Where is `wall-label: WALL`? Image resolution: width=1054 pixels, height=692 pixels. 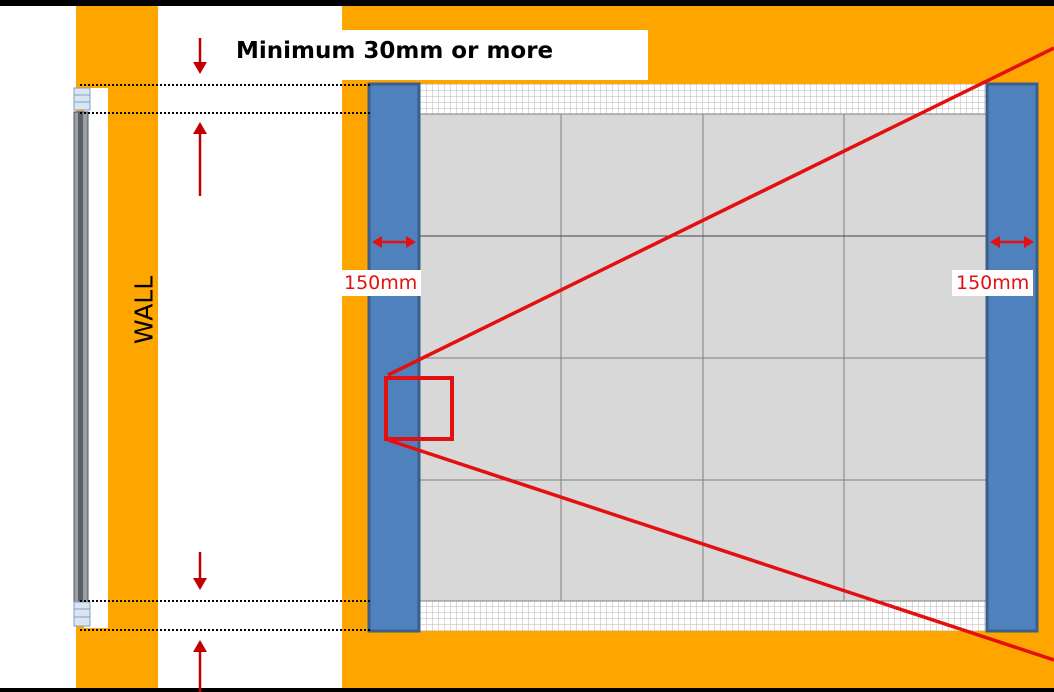
wall-label: WALL is located at coordinates (144, 310).